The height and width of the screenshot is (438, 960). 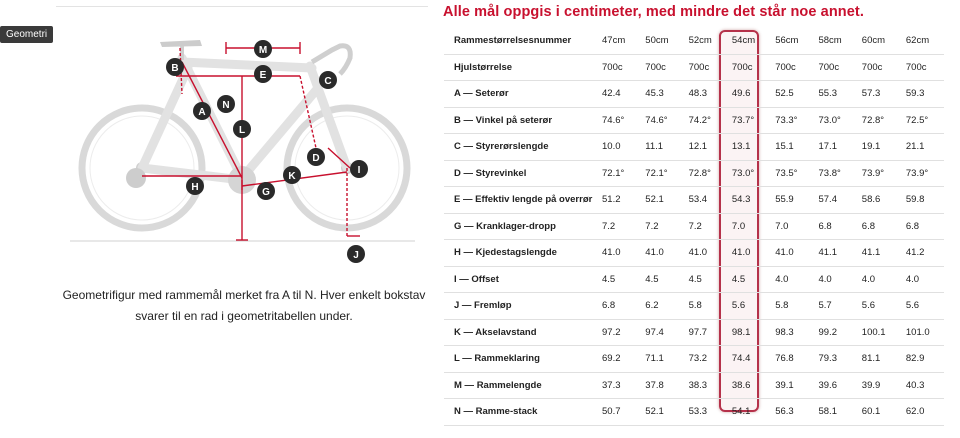 I want to click on table-cell: 54.1, so click(x=747, y=412).